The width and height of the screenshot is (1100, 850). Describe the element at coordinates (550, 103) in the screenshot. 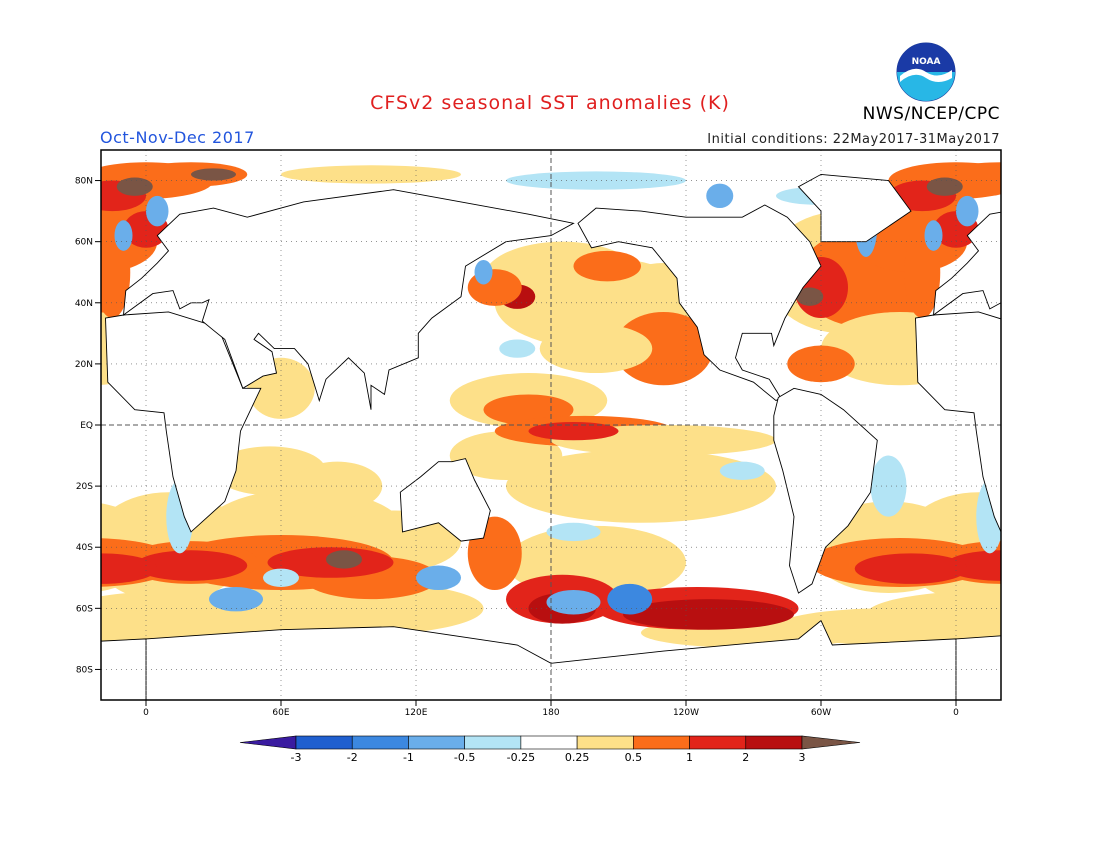

I see `chart-title: CFSv2 seasonal SST anomalies (K)` at that location.